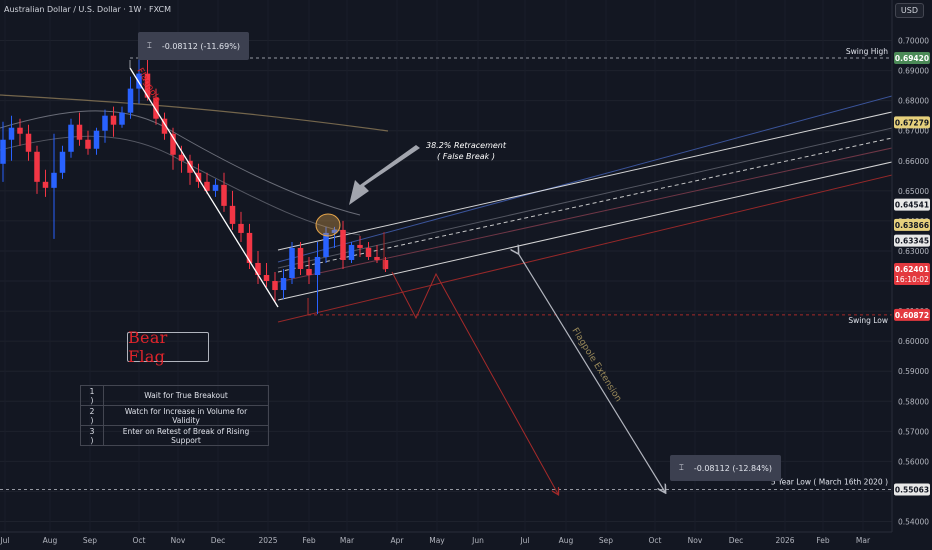  I want to click on y-tick-label: 0.58000, so click(913, 401).